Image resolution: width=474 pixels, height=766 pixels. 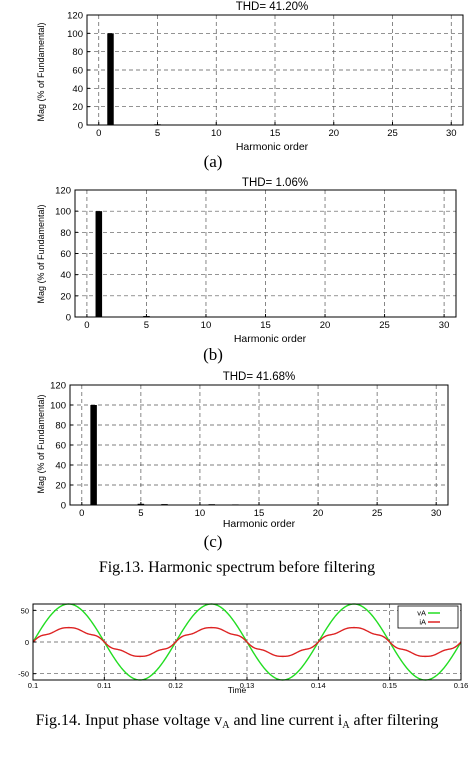 What do you see at coordinates (247, 642) in the screenshot?
I see `series-line-iA` at bounding box center [247, 642].